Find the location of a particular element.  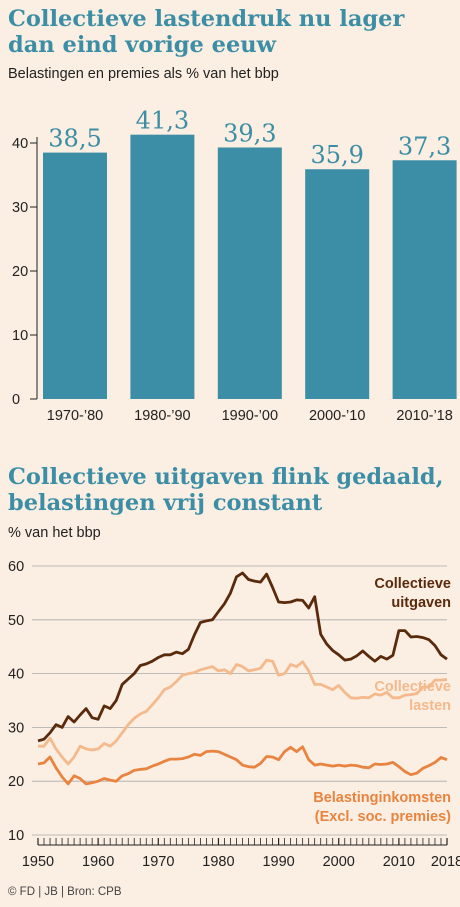

bar-value-label: 35,9 is located at coordinates (336, 155).